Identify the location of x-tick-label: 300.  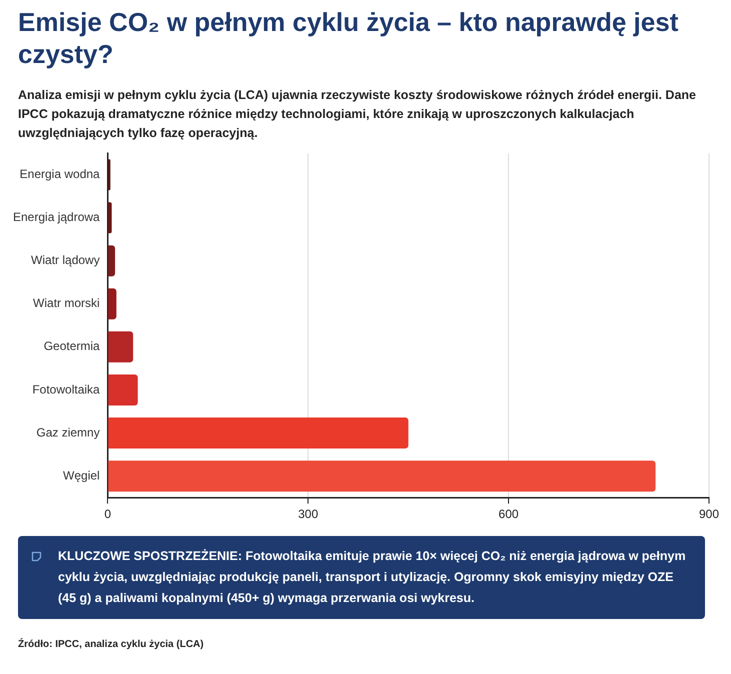
(308, 514).